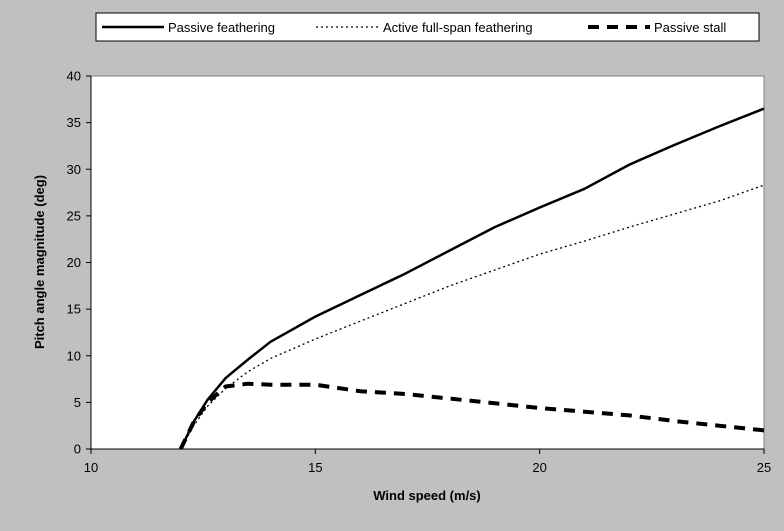 This screenshot has height=531, width=784. I want to click on legend-label-active-full-span-feathering: Active full-span feathering, so click(458, 27).